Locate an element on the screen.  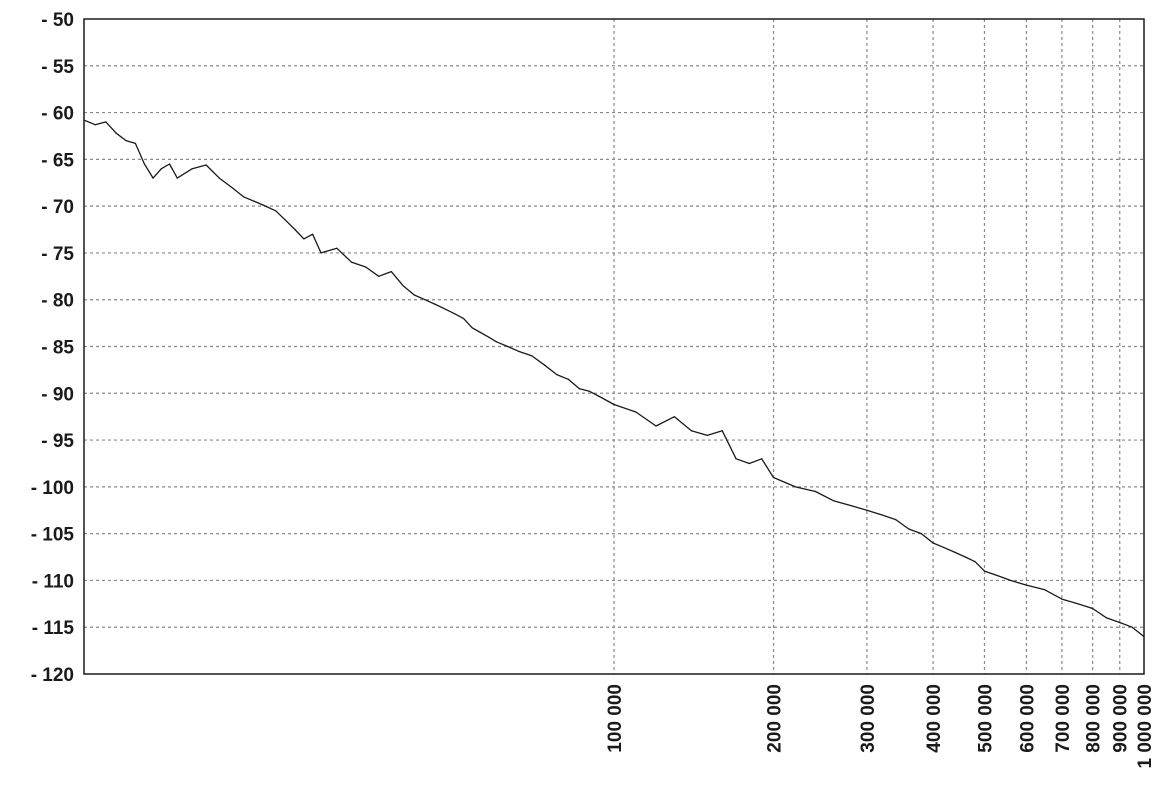
x-tick-label: 600 000 is located at coordinates (1027, 718).